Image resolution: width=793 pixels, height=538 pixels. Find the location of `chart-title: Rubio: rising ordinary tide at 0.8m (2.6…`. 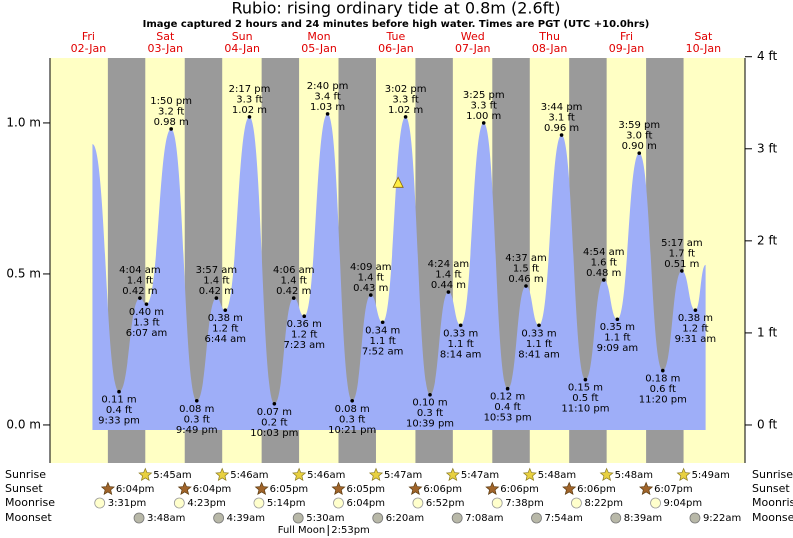

chart-title: Rubio: rising ordinary tide at 0.8m (2.6… is located at coordinates (396, 9).